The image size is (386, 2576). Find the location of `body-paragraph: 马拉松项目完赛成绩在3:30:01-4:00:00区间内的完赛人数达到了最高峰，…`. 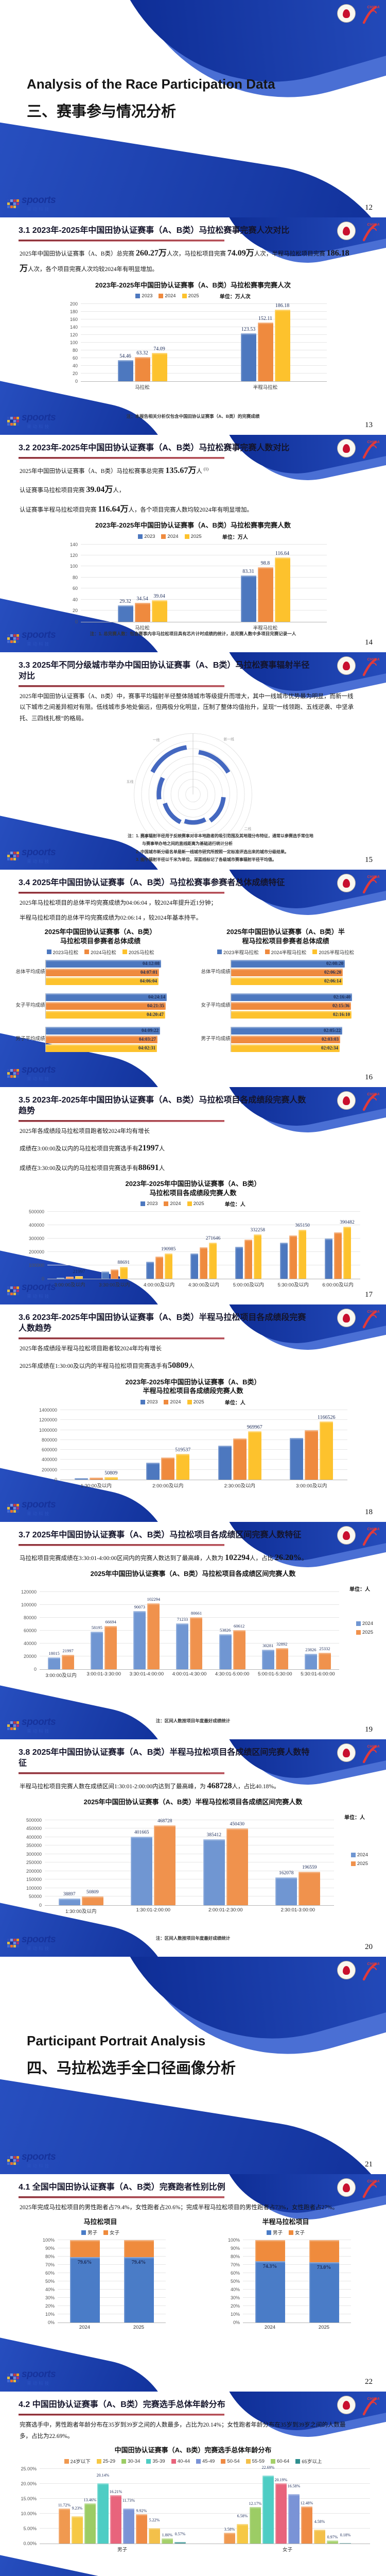

body-paragraph: 马拉松项目完赛成绩在3:30:01-4:00:00区间内的完赛人数达到了最高峰，… is located at coordinates (188, 1558).